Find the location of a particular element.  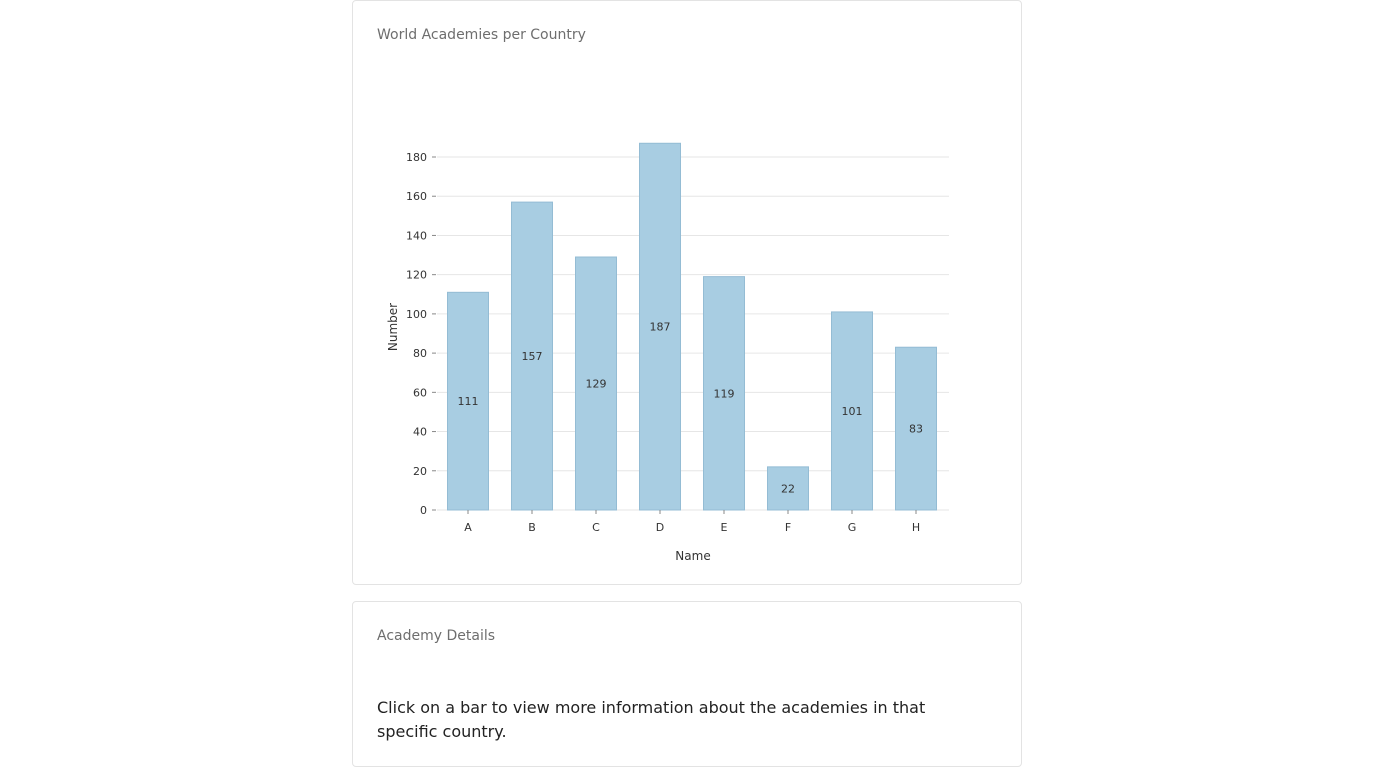

y-tick-label: 180 is located at coordinates (416, 157).